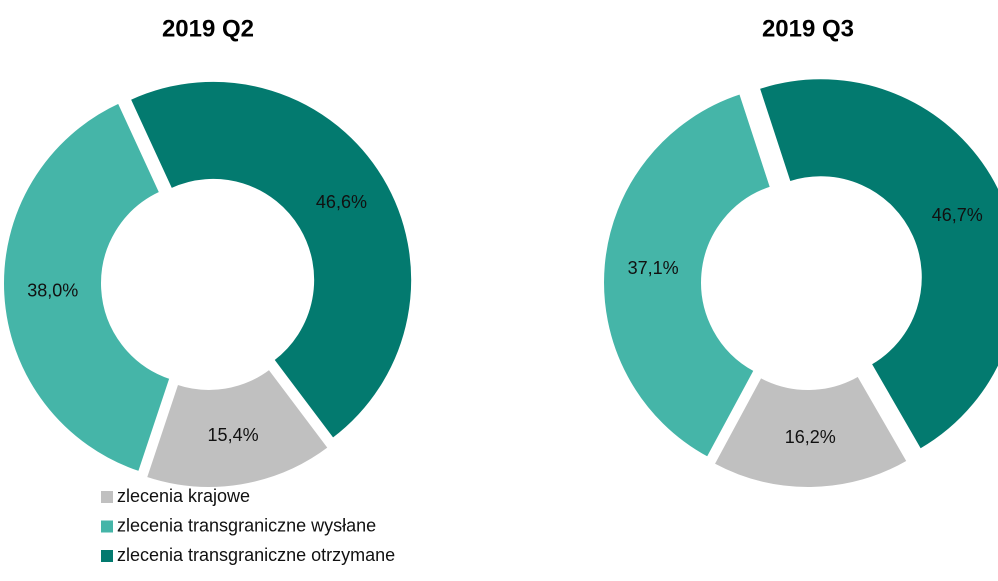 This screenshot has width=998, height=581. Describe the element at coordinates (808, 28) in the screenshot. I see `chart-title: 2019 Q3` at that location.